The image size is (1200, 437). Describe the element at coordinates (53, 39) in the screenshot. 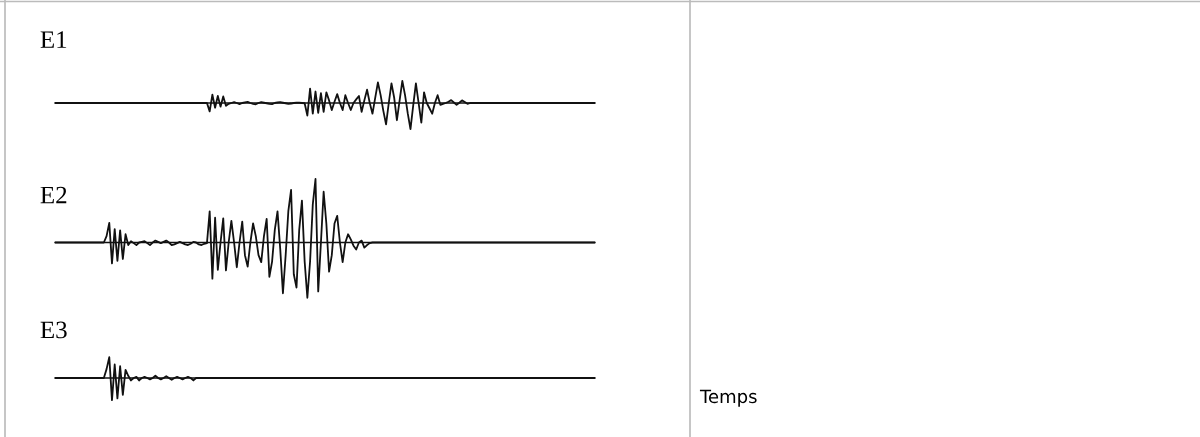

I see `chart-title: E1` at that location.